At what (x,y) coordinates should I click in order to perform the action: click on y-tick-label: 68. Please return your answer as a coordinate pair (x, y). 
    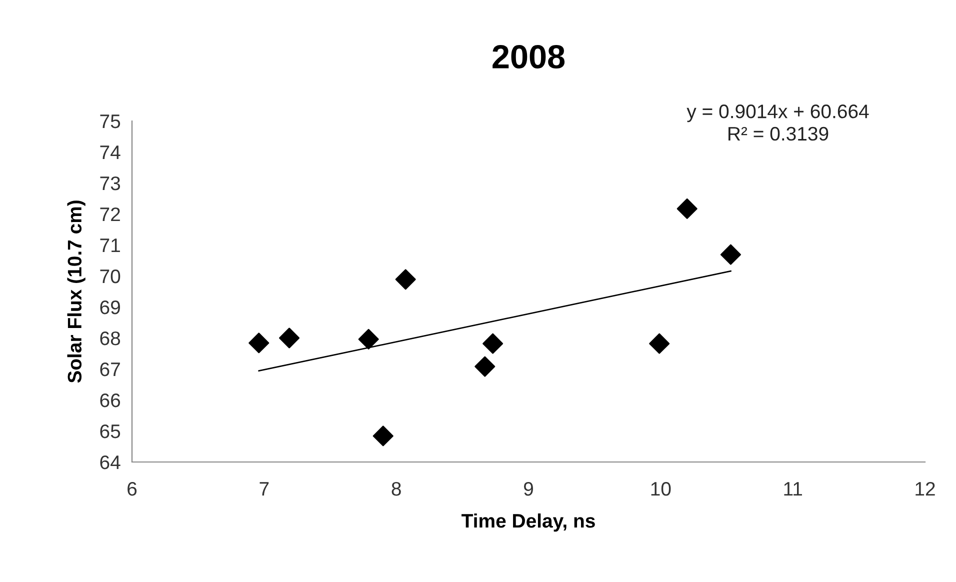
    Looking at the image, I should click on (110, 338).